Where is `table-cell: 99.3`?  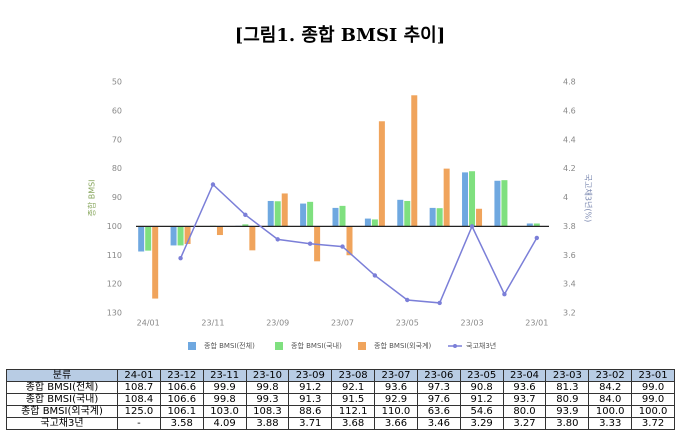
table-cell: 99.3 is located at coordinates (267, 399).